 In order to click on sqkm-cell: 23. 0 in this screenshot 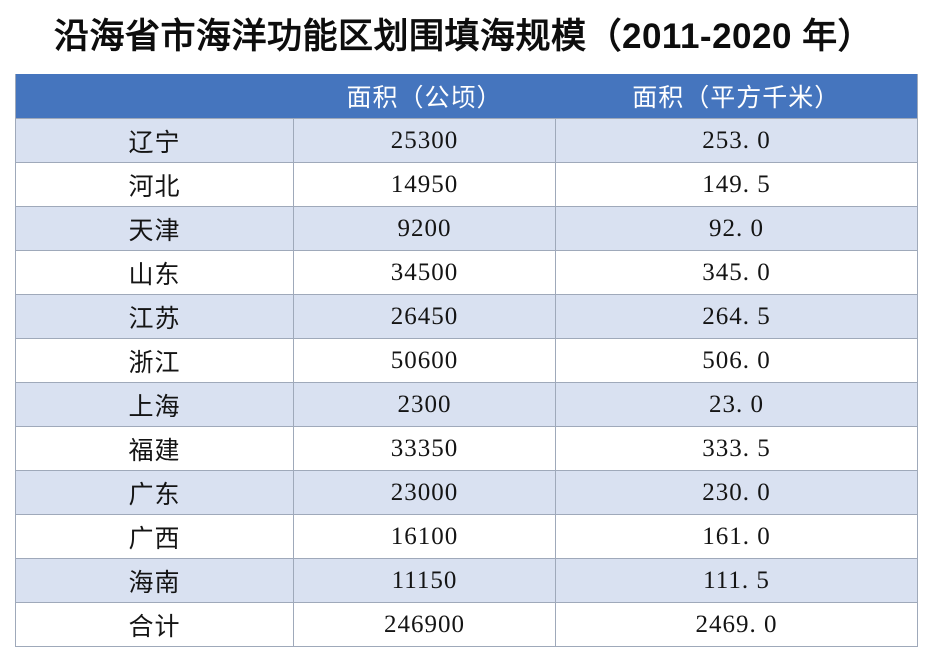, I will do `click(736, 404)`.